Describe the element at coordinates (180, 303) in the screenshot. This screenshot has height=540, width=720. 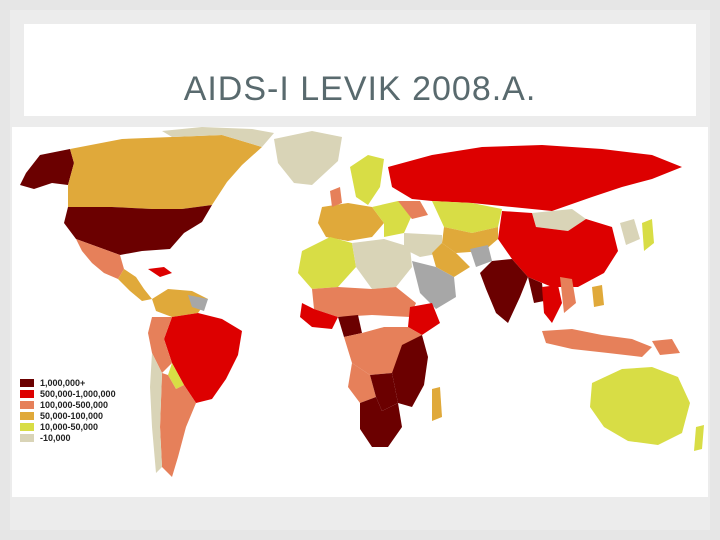
I see `region-colombia-venezuela` at that location.